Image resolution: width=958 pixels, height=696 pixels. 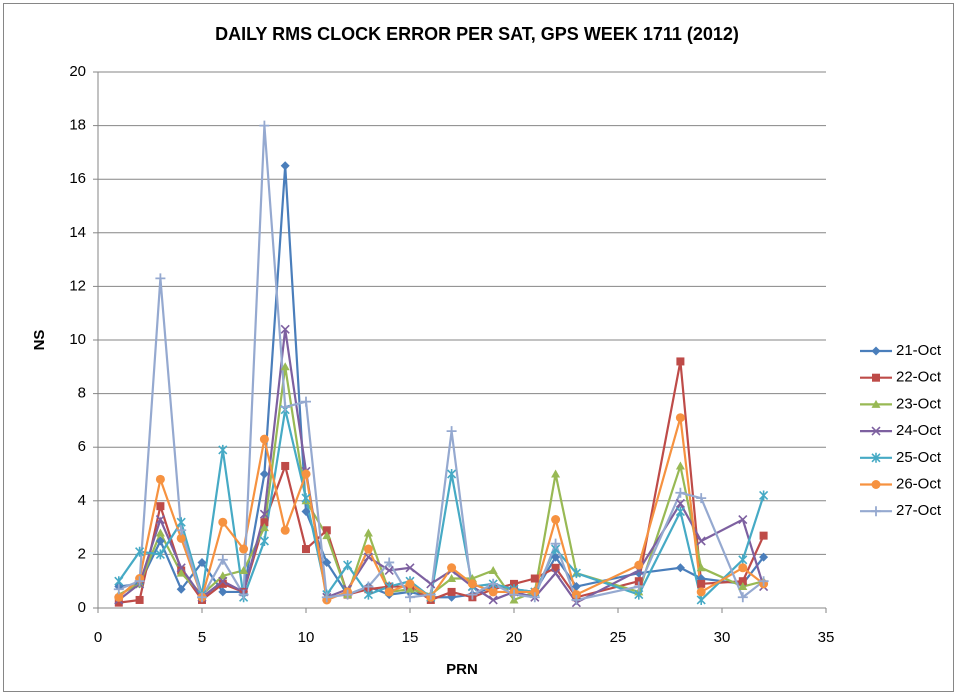 I want to click on y-tick-label: 12, so click(x=77, y=285).